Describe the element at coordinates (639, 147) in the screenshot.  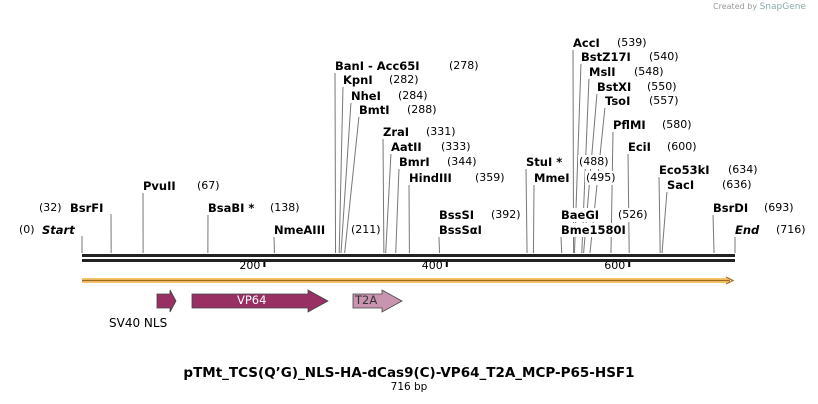
I see `enzyme-site-label: EciI` at that location.